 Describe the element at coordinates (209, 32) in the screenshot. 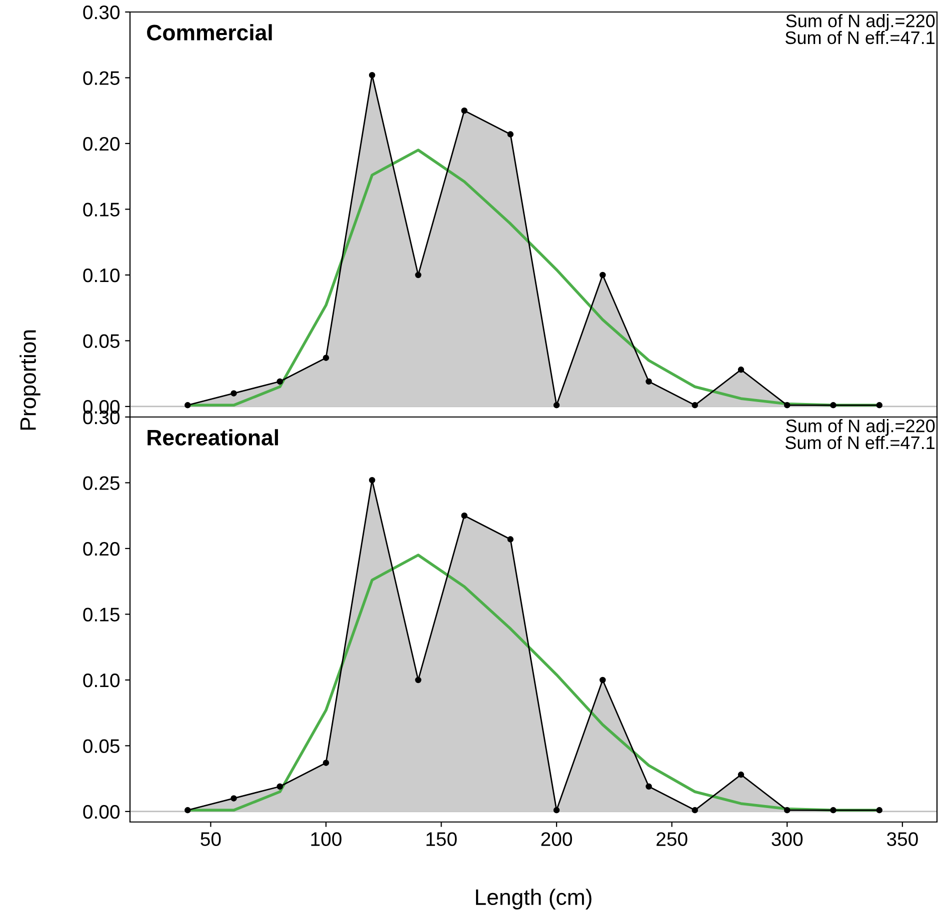

I see `chart-title: Commercial` at that location.